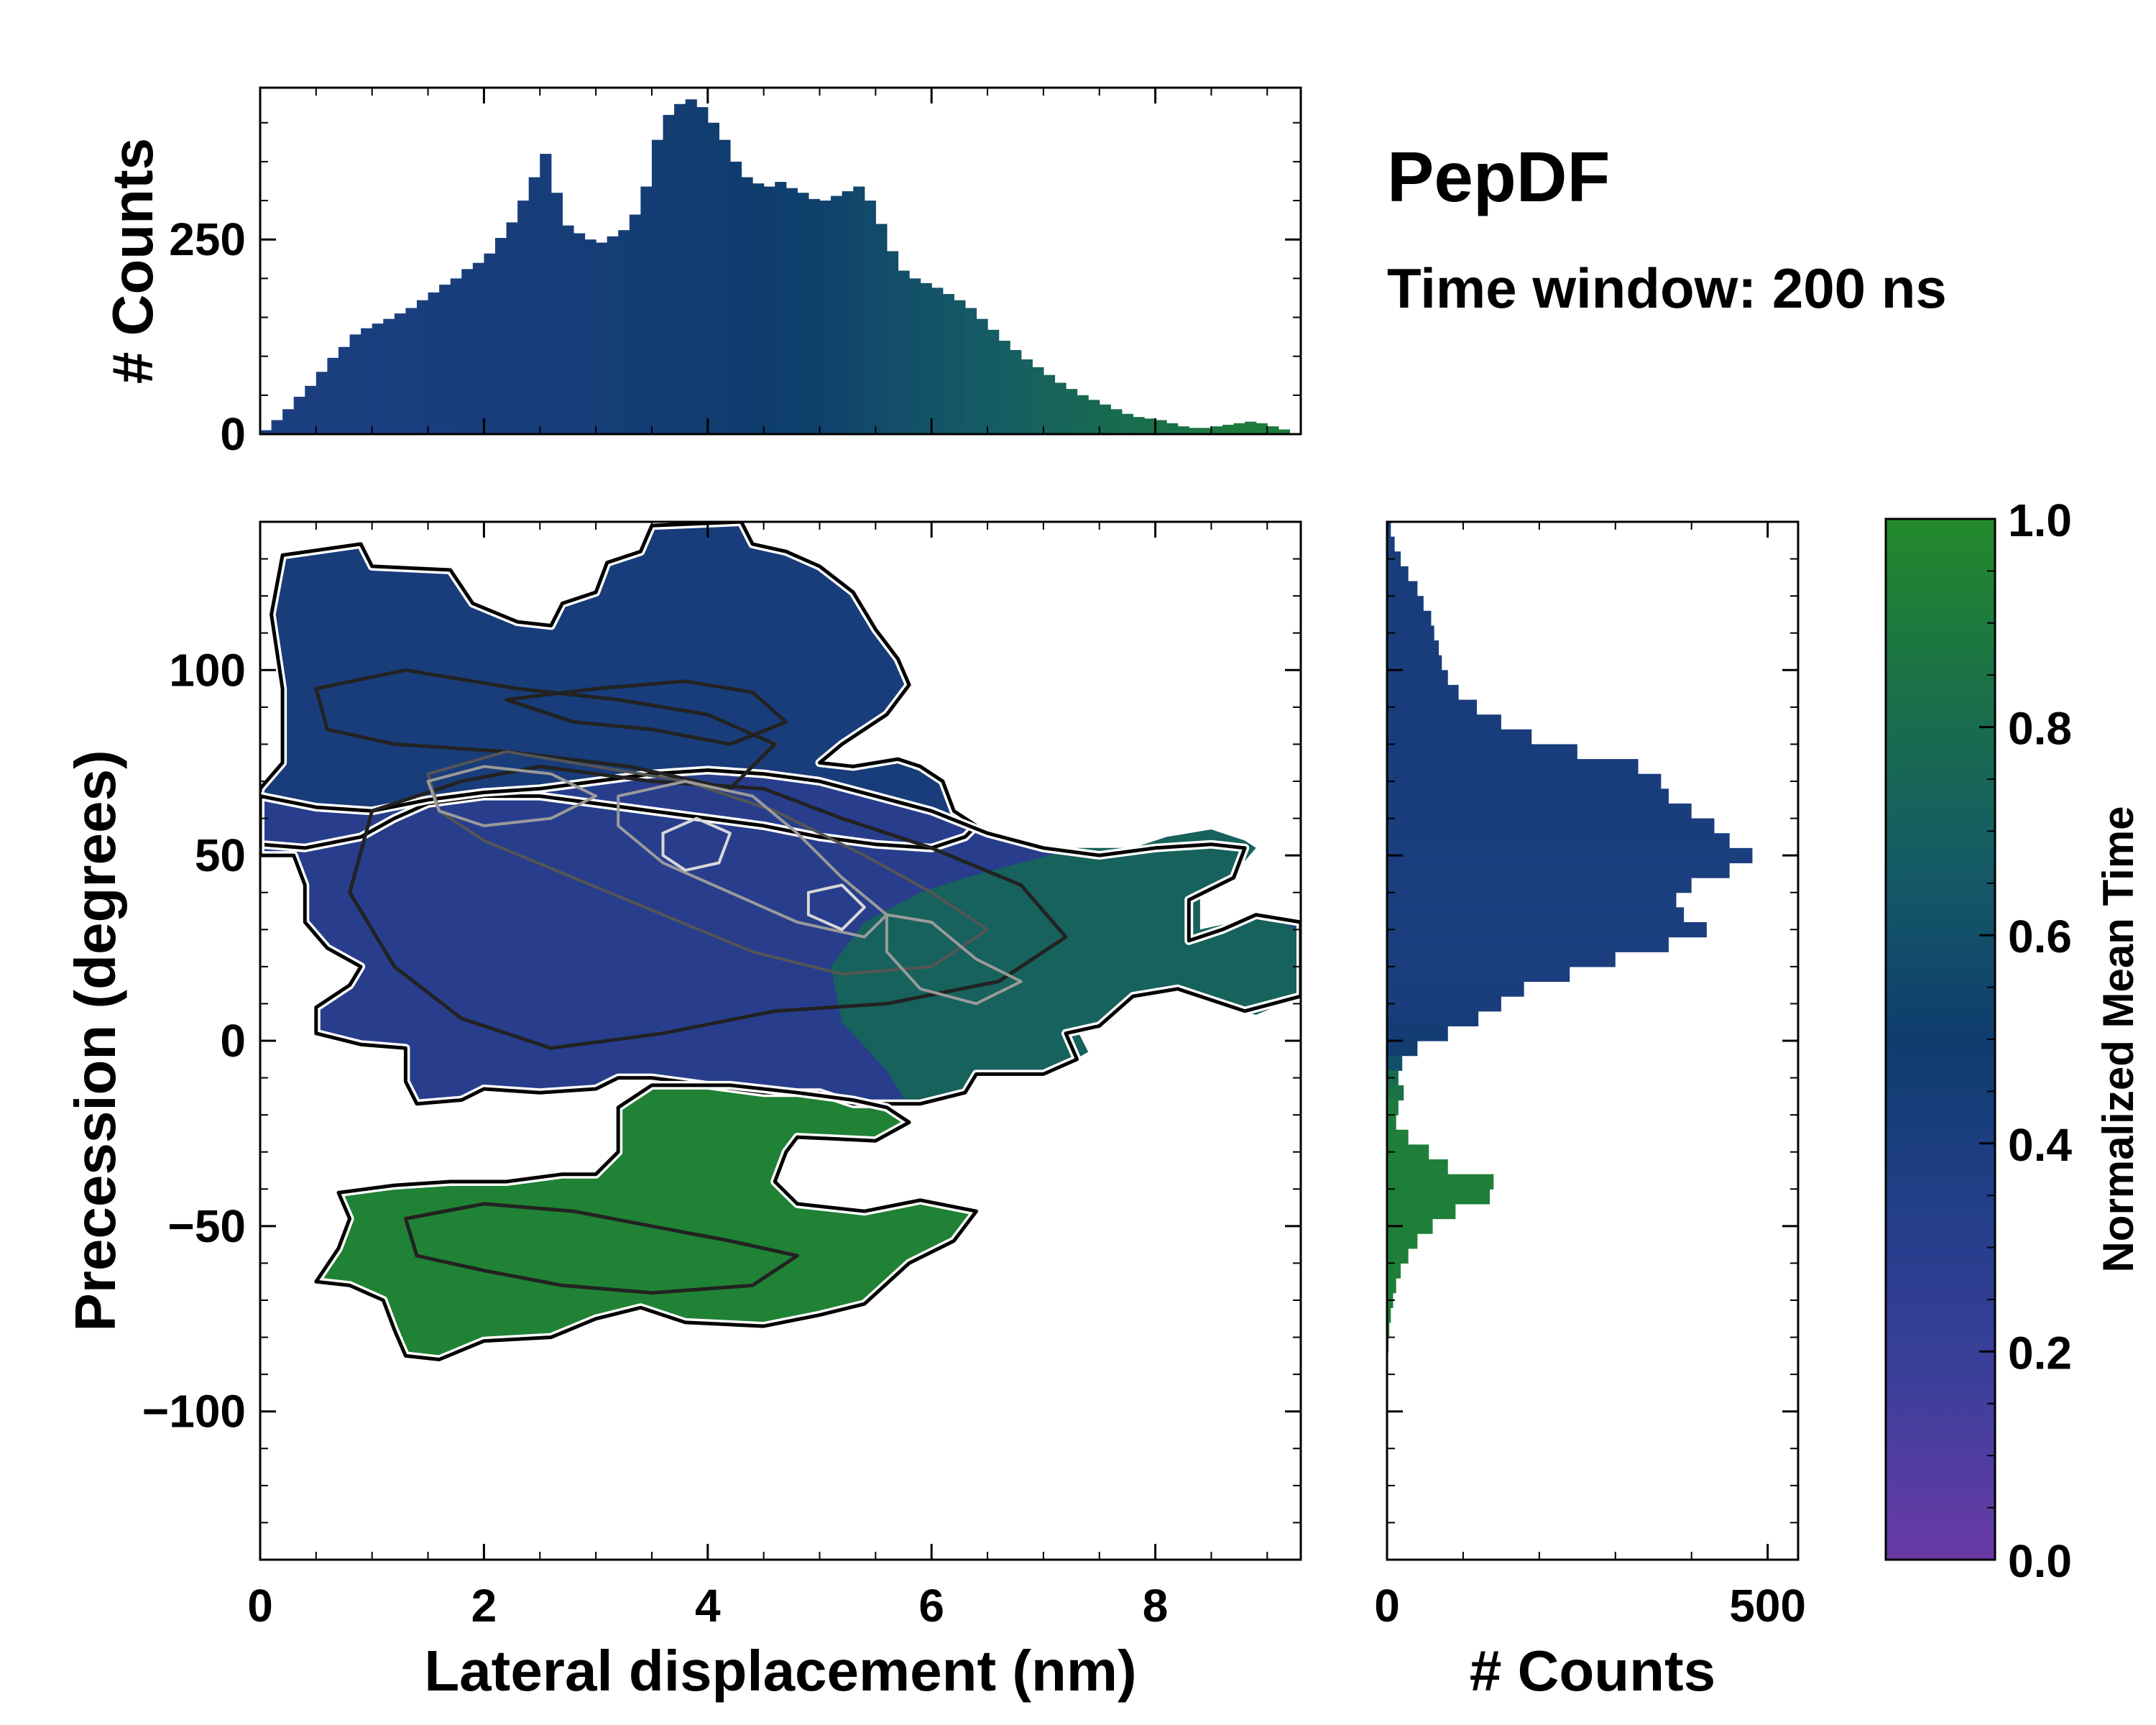  What do you see at coordinates (1590, 1111) in the screenshot?
I see `right-histogram-panel: 0 500 # Counts` at bounding box center [1590, 1111].